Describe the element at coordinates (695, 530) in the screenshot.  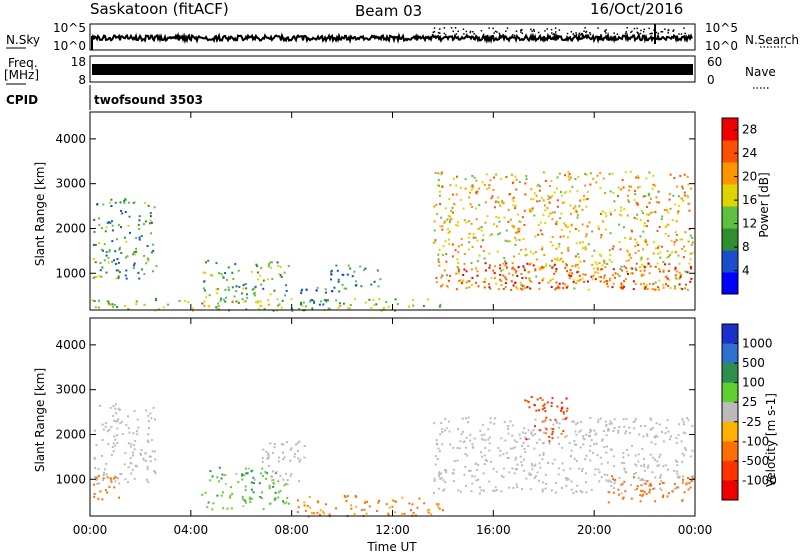
I see `x-tick-label: 00:00` at that location.